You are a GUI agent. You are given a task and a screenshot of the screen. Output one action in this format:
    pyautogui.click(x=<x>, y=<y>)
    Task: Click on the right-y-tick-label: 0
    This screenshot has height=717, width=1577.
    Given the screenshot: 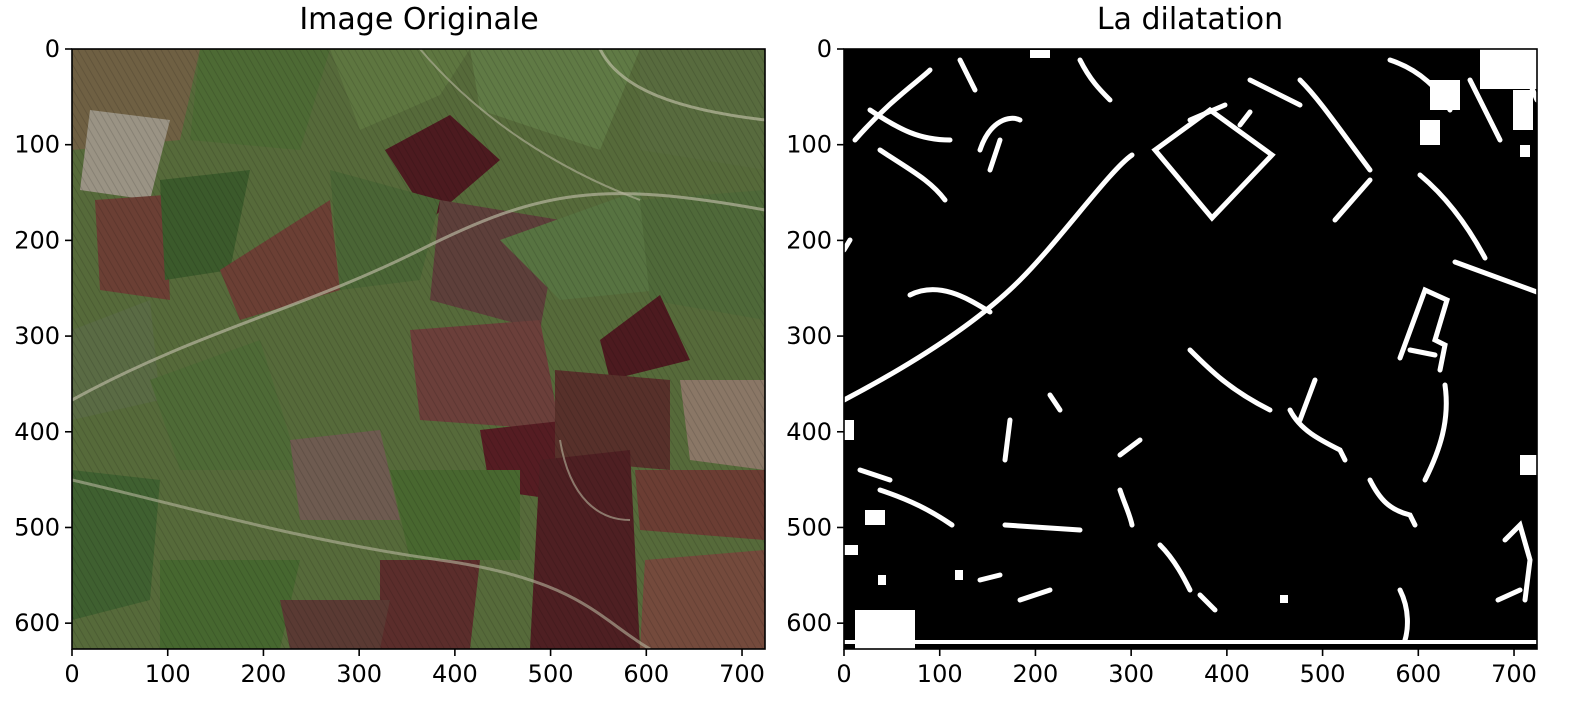 What is the action you would take?
    pyautogui.click(x=824, y=49)
    